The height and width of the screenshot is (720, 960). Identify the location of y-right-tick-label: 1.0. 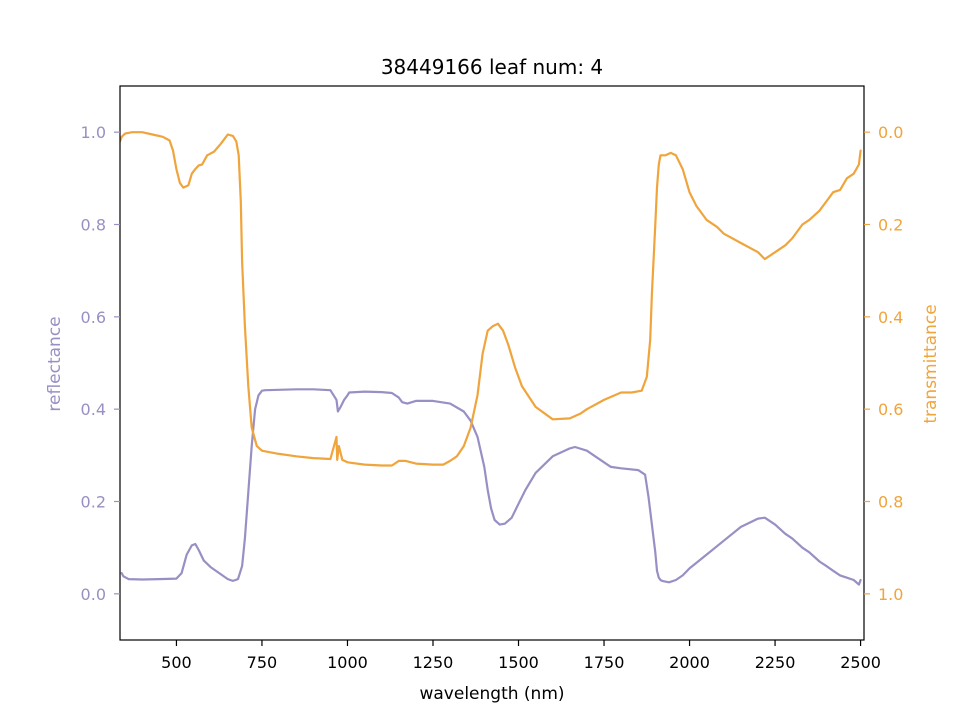
(890, 594).